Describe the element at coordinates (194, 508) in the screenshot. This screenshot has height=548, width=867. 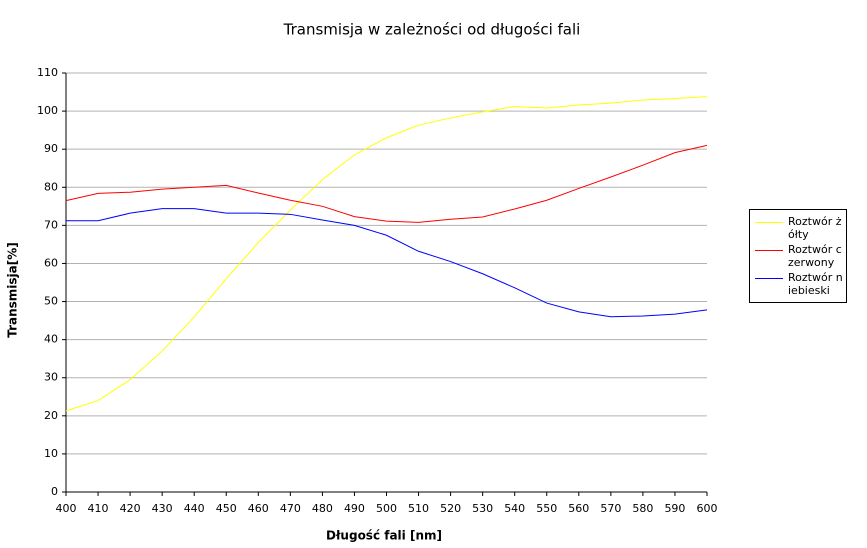
I see `x-tick-label: 440` at that location.